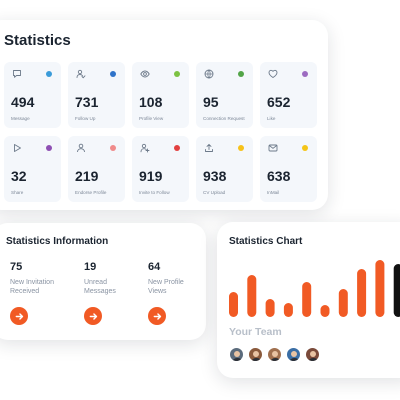 This screenshot has height=400, width=400. Describe the element at coordinates (17, 74) in the screenshot. I see `chat-icon` at that location.